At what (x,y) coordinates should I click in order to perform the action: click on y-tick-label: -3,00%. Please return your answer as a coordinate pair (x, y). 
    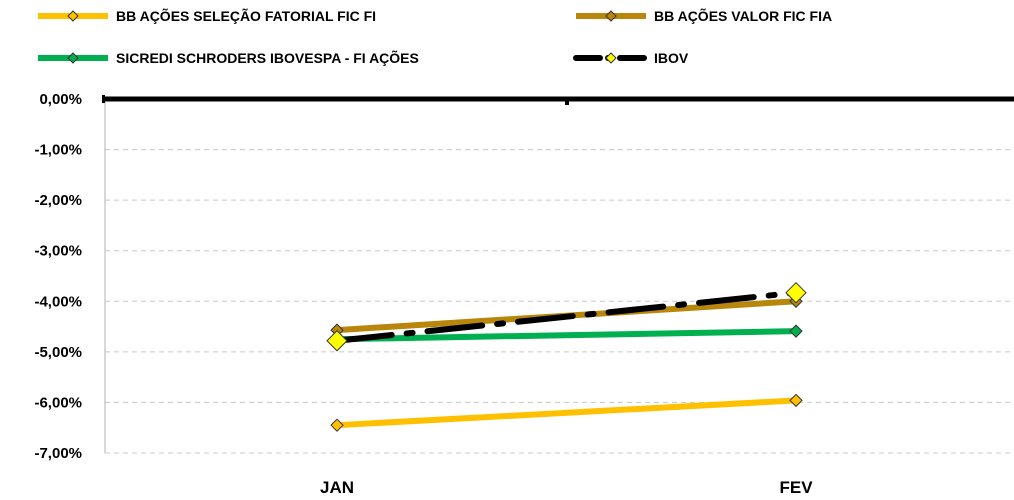
    Looking at the image, I should click on (58, 251).